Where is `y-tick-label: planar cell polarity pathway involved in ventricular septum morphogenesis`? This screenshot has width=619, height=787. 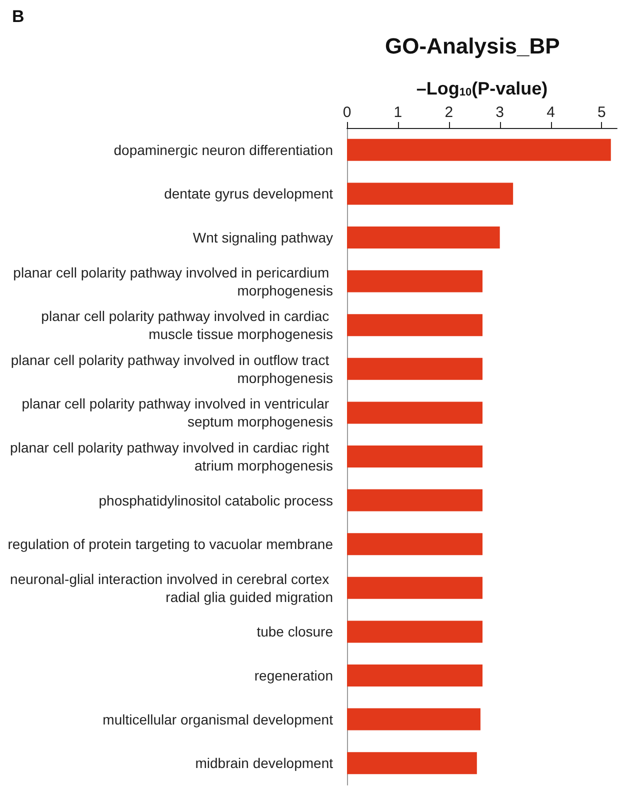 y-tick-label: planar cell polarity pathway involved in ventricular septum morphogenesis is located at coordinates (177, 413).